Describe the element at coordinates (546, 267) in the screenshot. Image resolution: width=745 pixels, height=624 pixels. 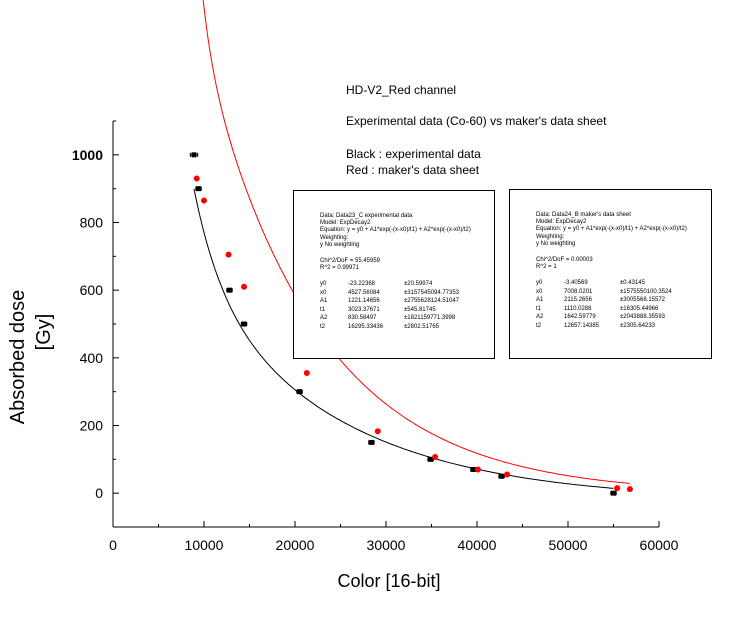
I see `fit-r2-line: R^2 = 1` at that location.